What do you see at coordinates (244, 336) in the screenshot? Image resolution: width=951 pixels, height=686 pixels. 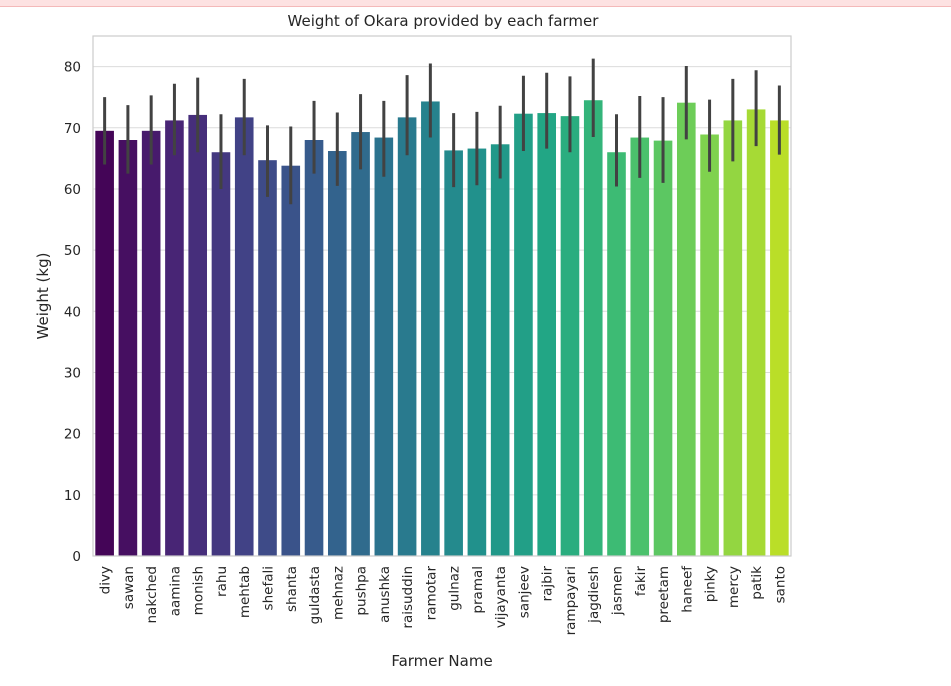 I see `bar-mehtab` at bounding box center [244, 336].